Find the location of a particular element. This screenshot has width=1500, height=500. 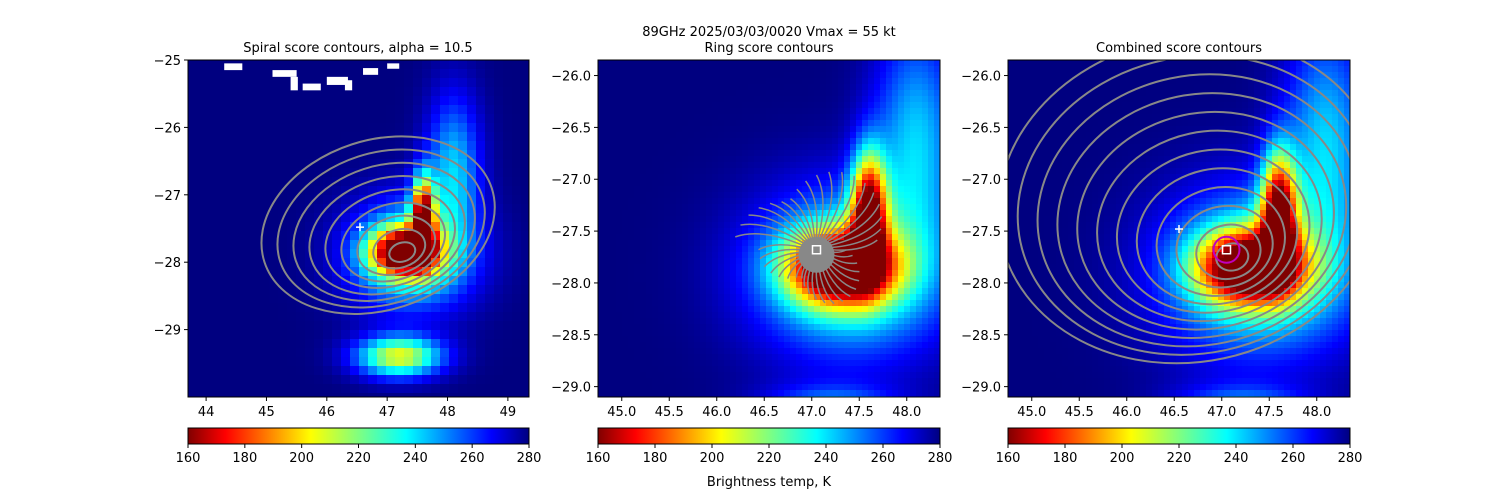

y-tick-label: −27 is located at coordinates (167, 196).